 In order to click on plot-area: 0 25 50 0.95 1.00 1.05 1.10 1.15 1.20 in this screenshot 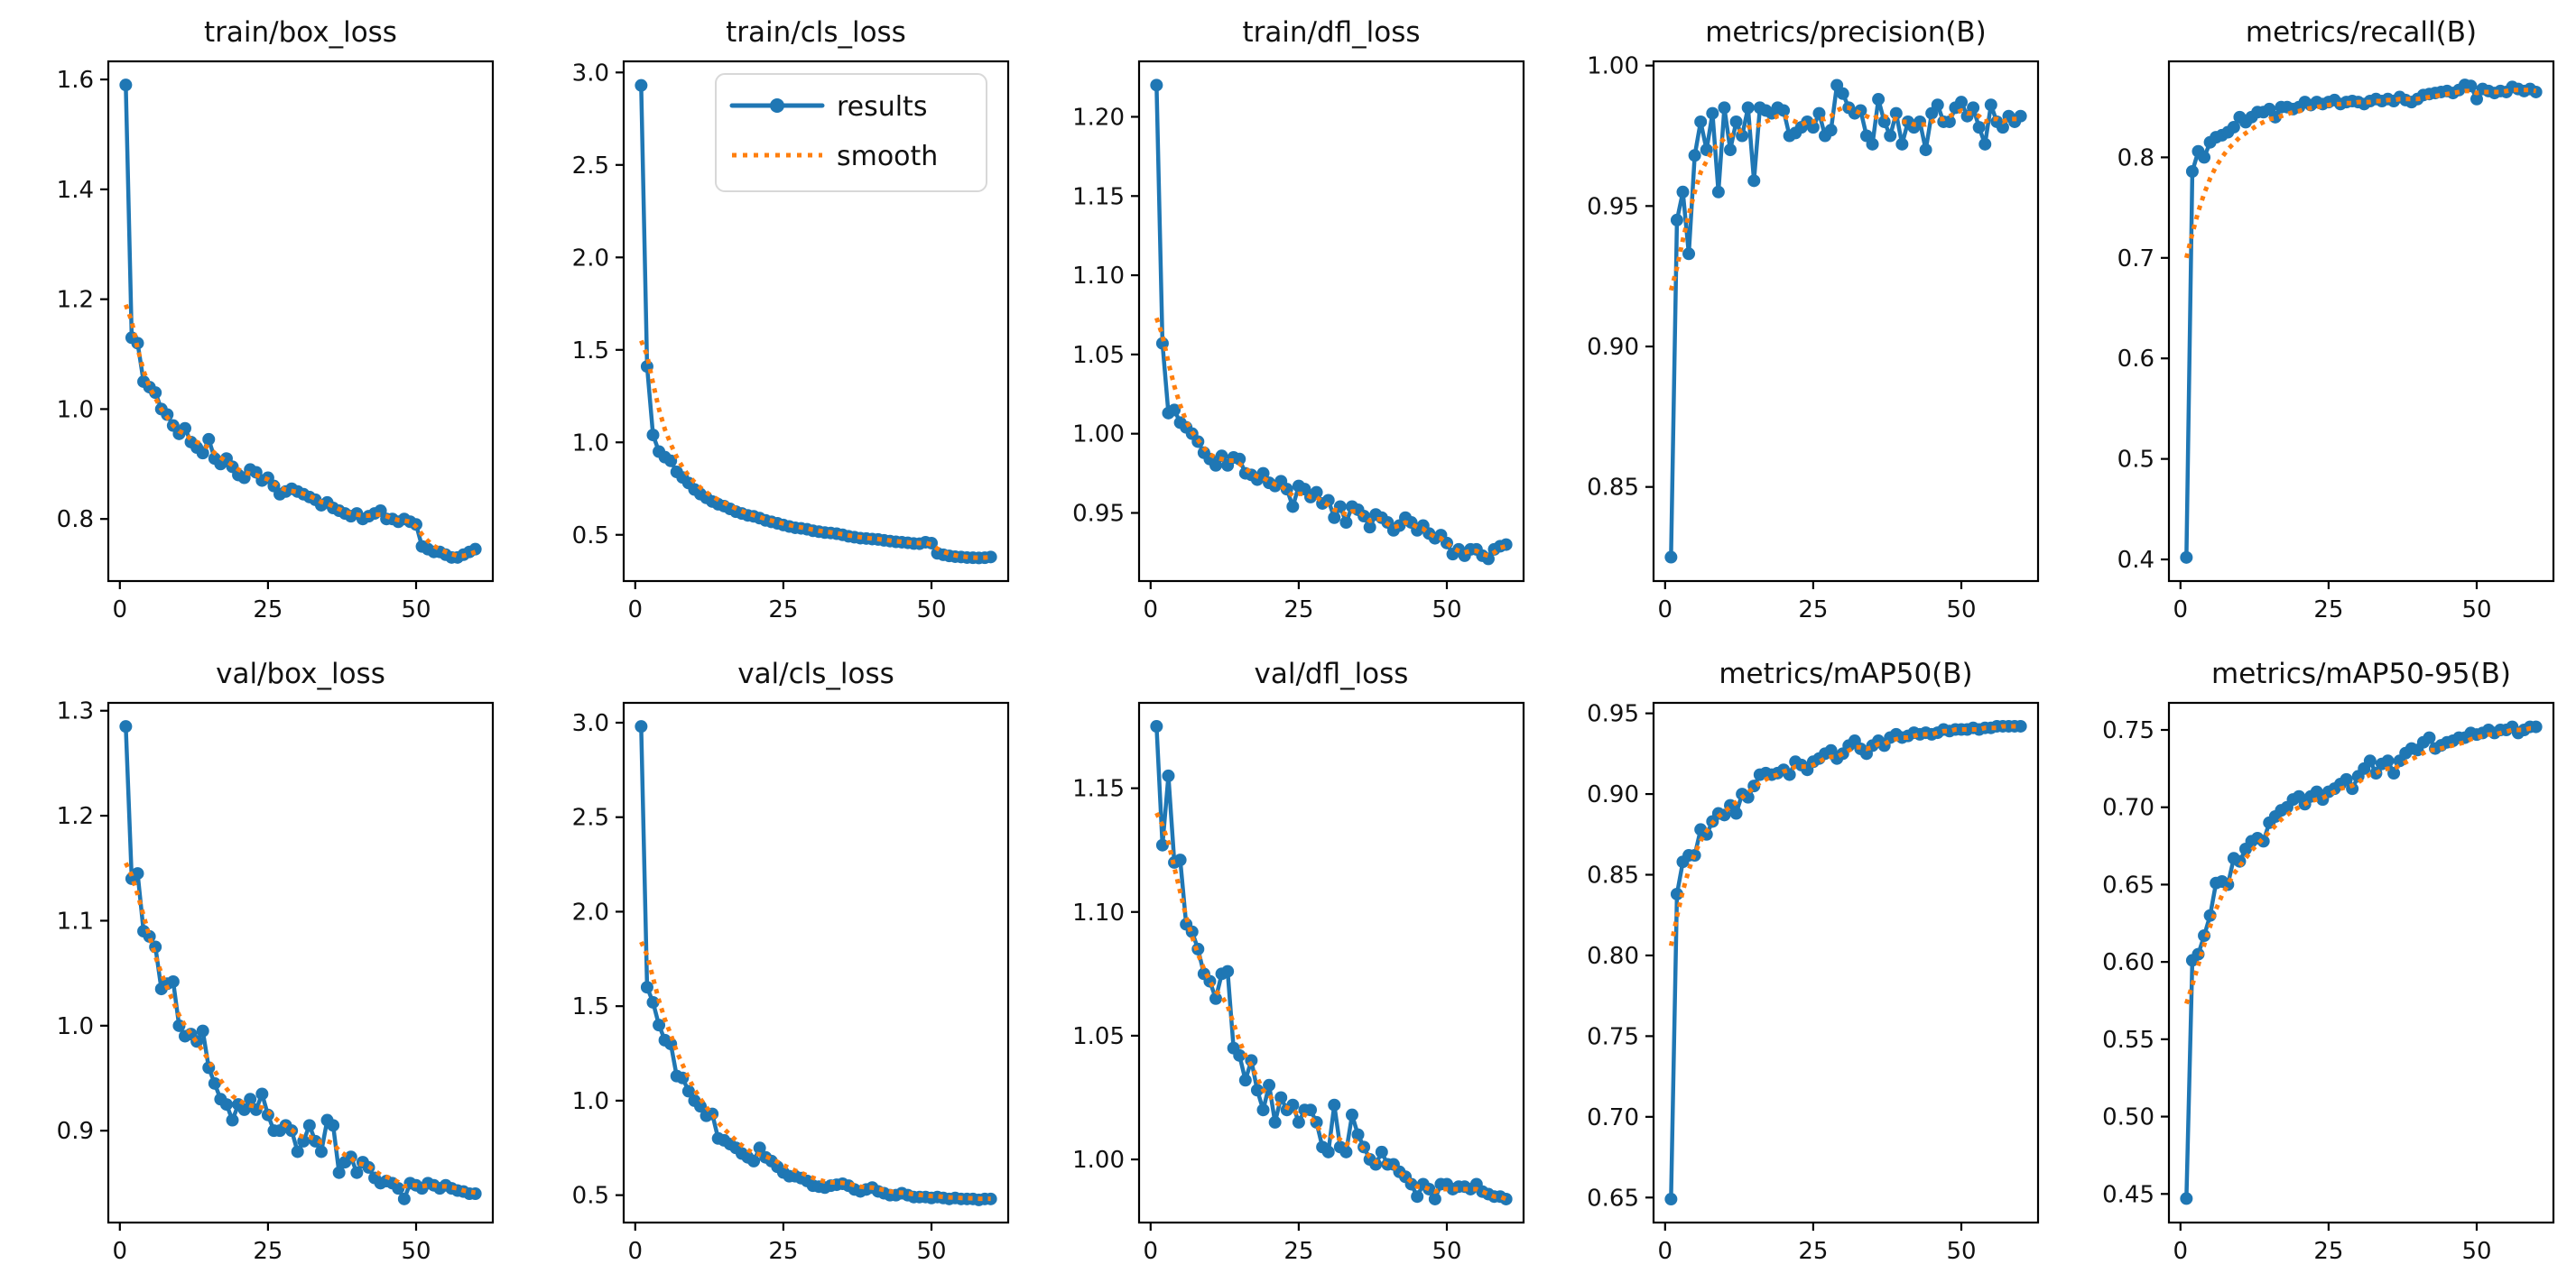, I will do `click(1298, 342)`.